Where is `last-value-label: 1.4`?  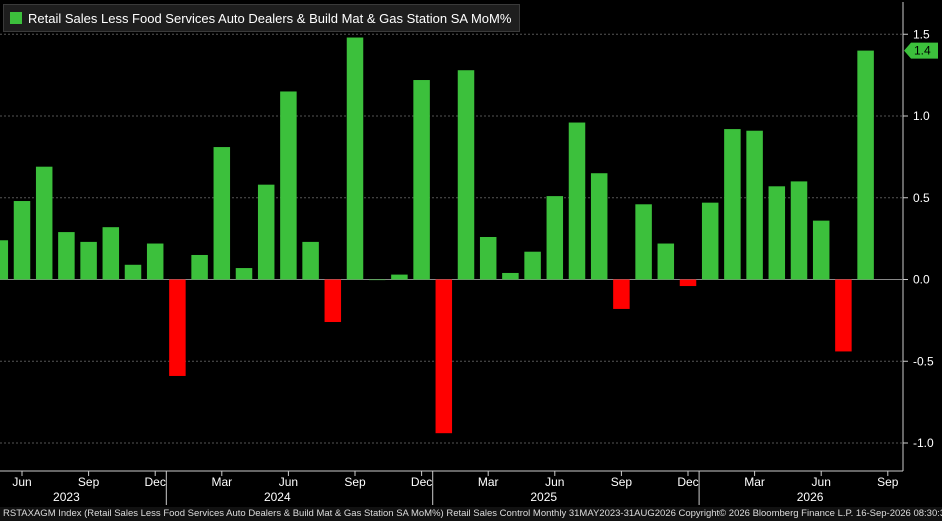 last-value-label: 1.4 is located at coordinates (922, 51).